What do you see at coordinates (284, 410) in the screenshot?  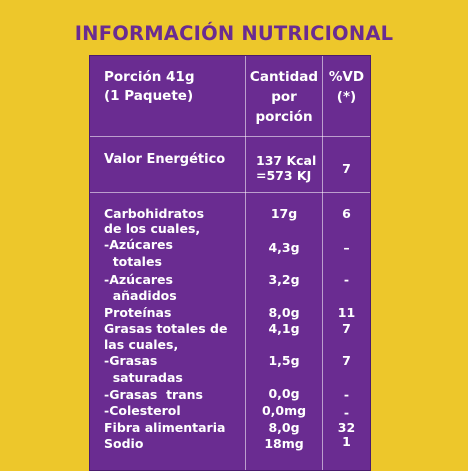 I see `row-amount: 0,0mg` at bounding box center [284, 410].